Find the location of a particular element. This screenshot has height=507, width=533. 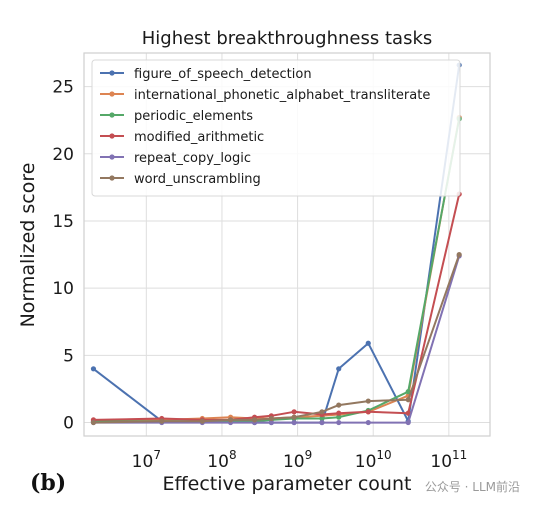

legend-item: repeat_copy_logic is located at coordinates (175, 158).